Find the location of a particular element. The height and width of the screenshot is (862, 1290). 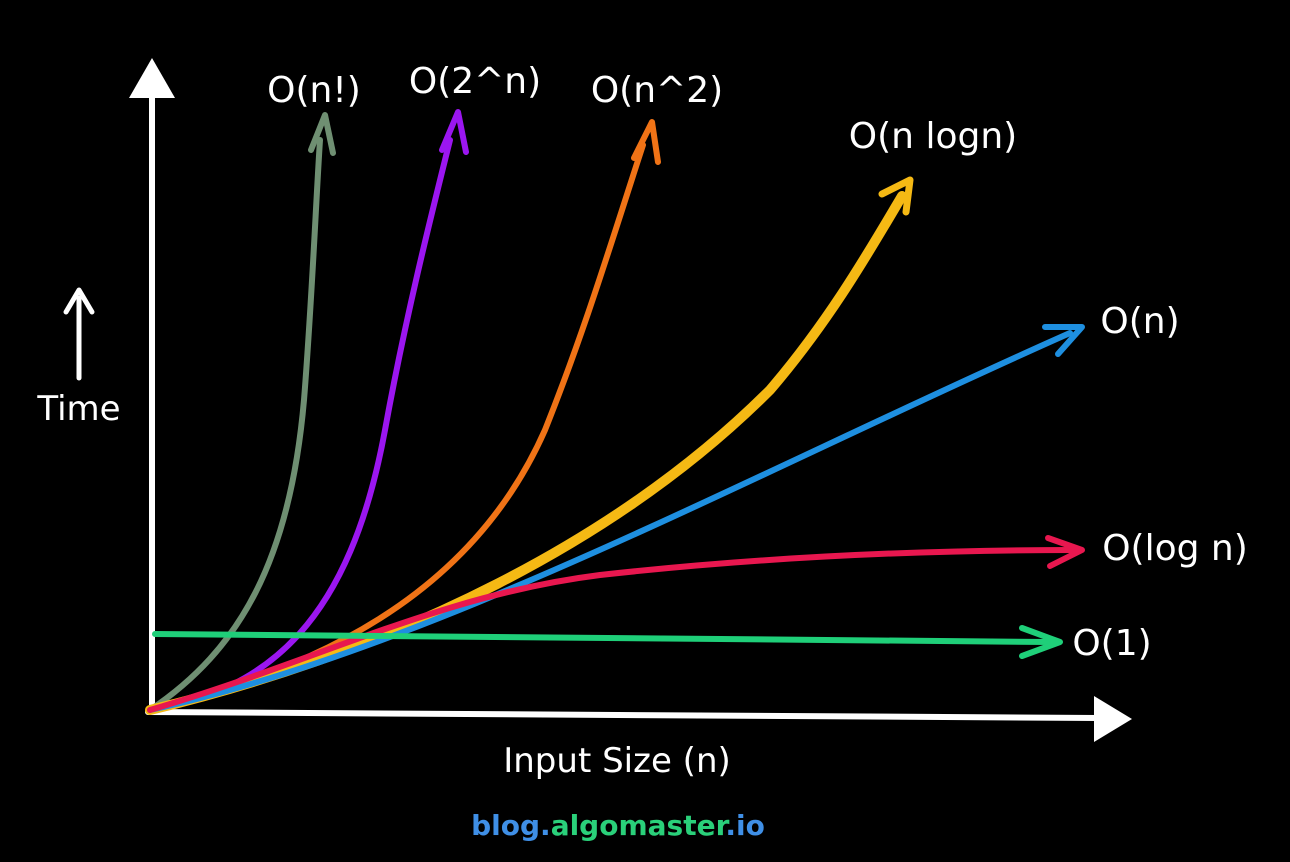

x-axis-arrowhead is located at coordinates (1113, 719).